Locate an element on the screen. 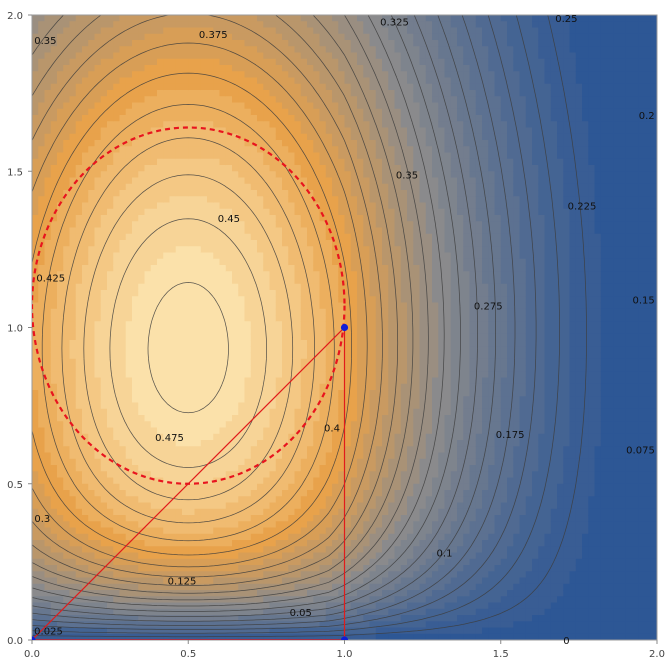 The width and height of the screenshot is (672, 670). contour-label: 0.15 is located at coordinates (643, 300).